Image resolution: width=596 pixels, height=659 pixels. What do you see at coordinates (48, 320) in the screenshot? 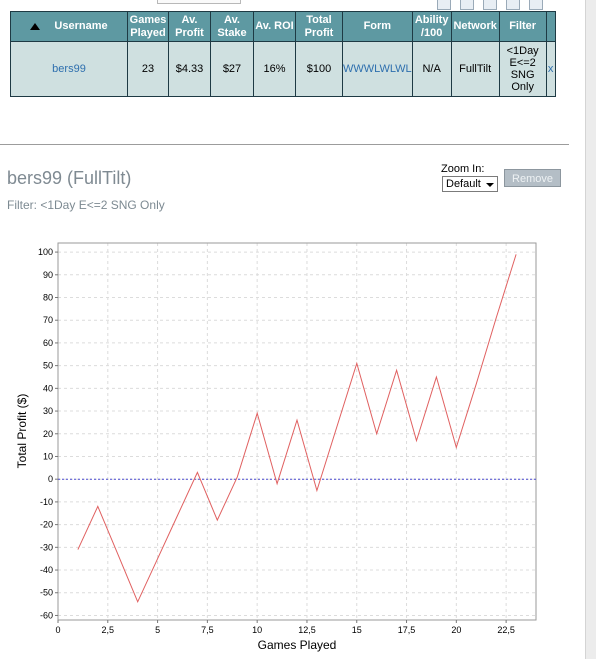
I see `y-tick-label: 70` at bounding box center [48, 320].